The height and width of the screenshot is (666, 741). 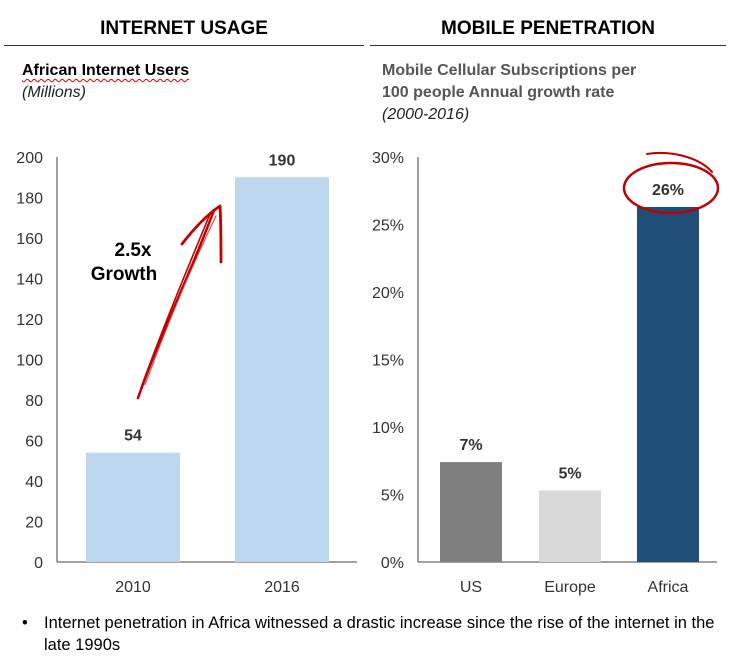 I want to click on y-tick-label: 15%, so click(x=388, y=361).